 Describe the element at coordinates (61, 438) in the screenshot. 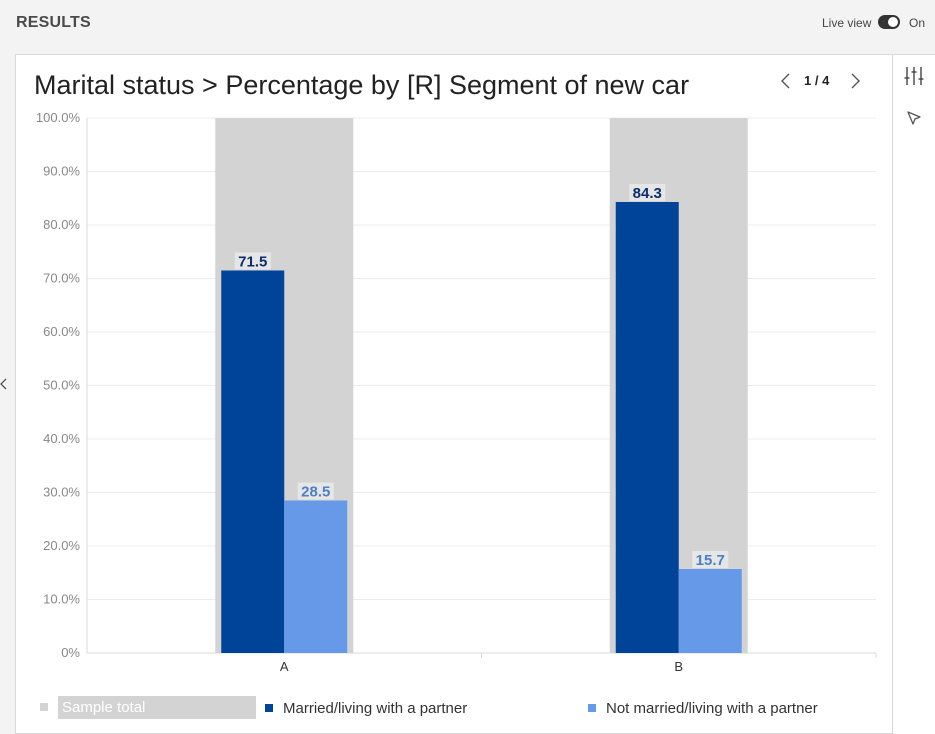

I see `y-tick-label: 40.0%` at that location.